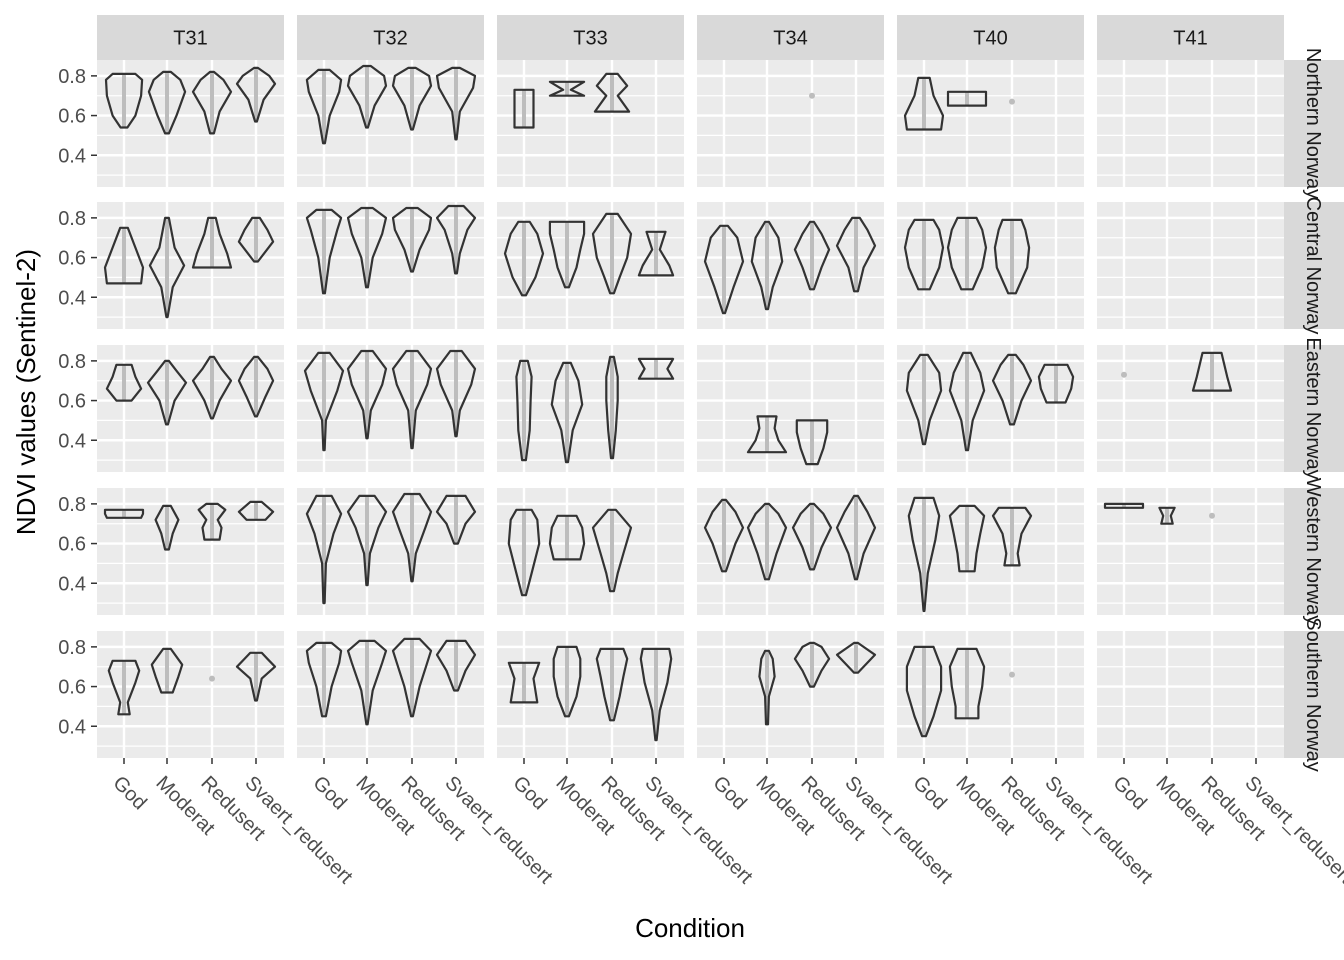 This screenshot has height=960, width=1344. Describe the element at coordinates (1313, 408) in the screenshot. I see `row-strip-label: Eastern Norway` at that location.